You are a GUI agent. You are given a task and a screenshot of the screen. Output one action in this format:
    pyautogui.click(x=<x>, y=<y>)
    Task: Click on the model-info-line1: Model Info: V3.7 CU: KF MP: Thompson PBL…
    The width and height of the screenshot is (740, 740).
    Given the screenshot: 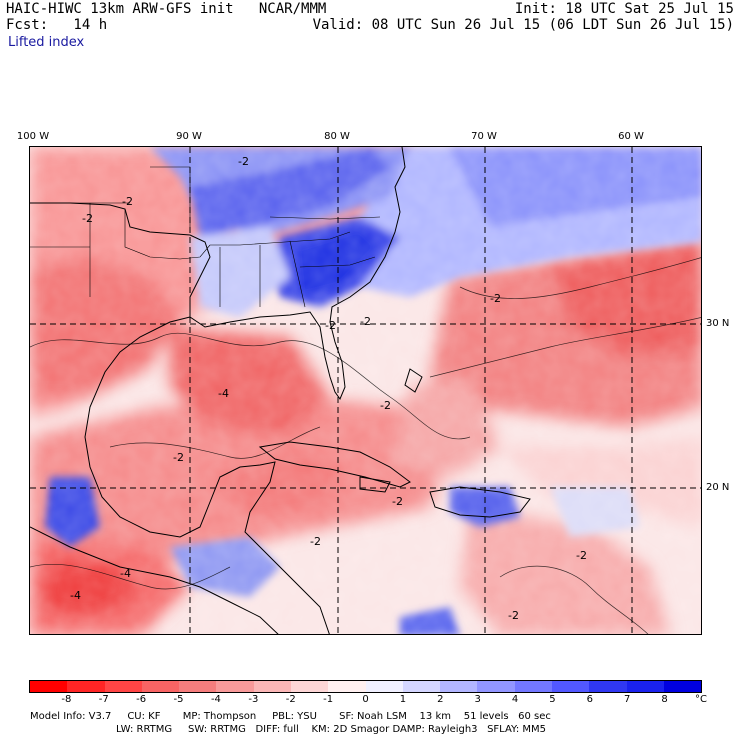 What is the action you would take?
    pyautogui.click(x=290, y=716)
    